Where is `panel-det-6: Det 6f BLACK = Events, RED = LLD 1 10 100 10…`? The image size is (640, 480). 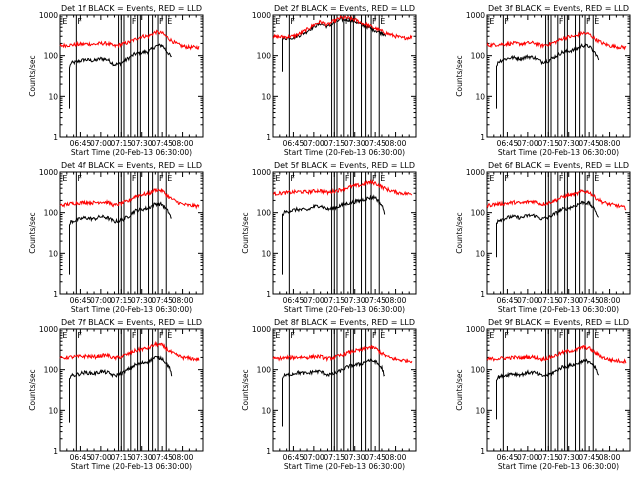
panel-det-6: Det 6f BLACK = Events, RED = LLD 1 10 100 10… is located at coordinates (543, 237).